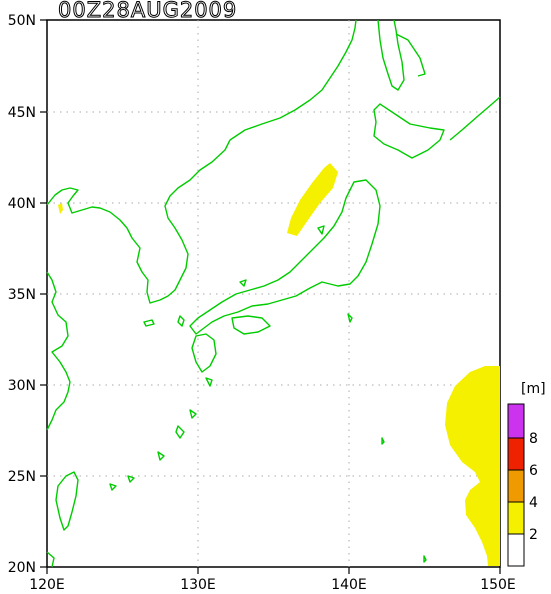 Image resolution: width=551 pixels, height=594 pixels. I want to click on coast-oki, so click(243, 283).